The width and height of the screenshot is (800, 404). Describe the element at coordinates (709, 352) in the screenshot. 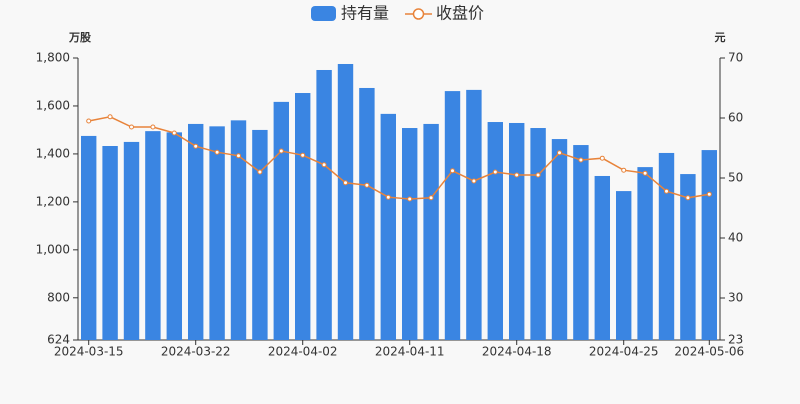

I see `x-tick-label: 2024-05-06` at that location.